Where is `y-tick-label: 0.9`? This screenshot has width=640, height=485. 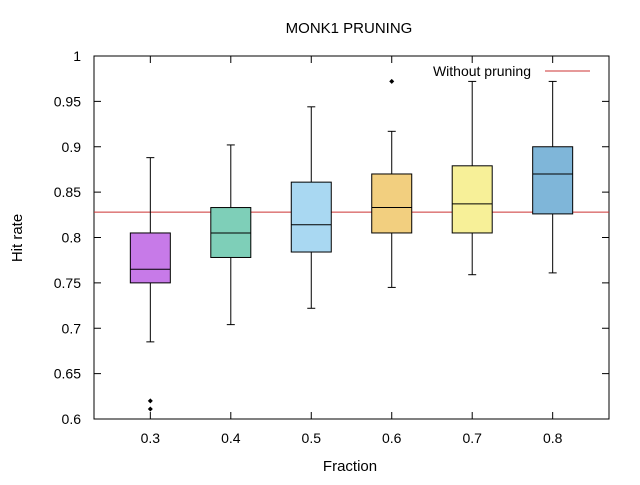
y-tick-label: 0.9 is located at coordinates (72, 147).